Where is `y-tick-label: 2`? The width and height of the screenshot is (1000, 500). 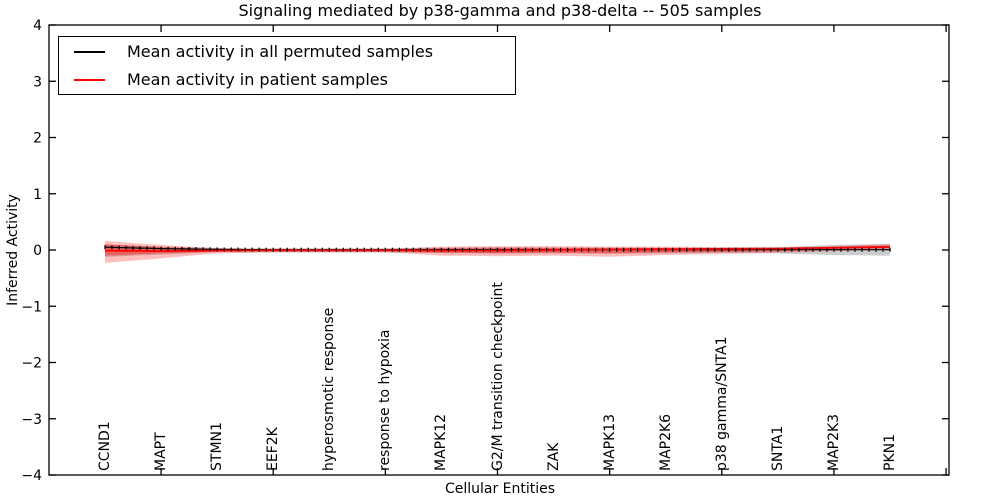 y-tick-label: 2 is located at coordinates (37, 139).